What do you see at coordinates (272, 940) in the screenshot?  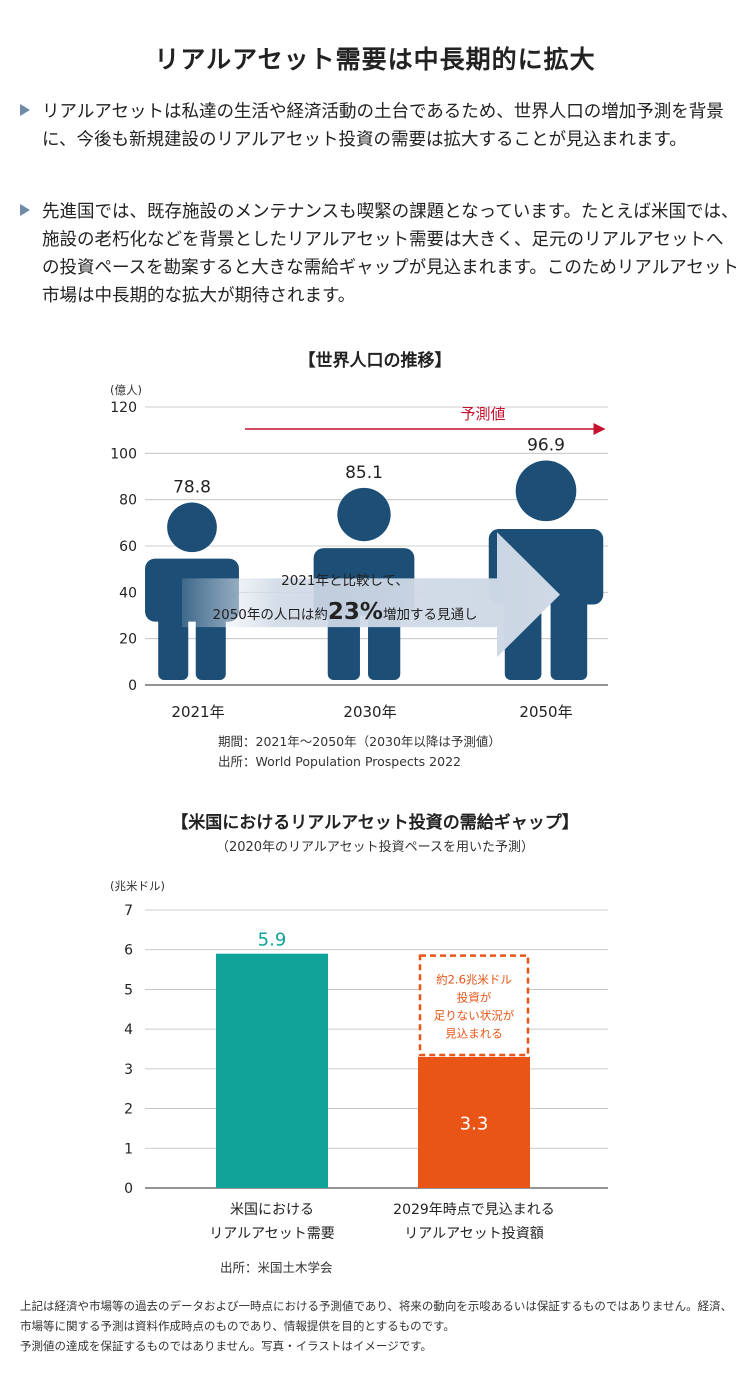 I see `demand-value-label: 5.9` at bounding box center [272, 940].